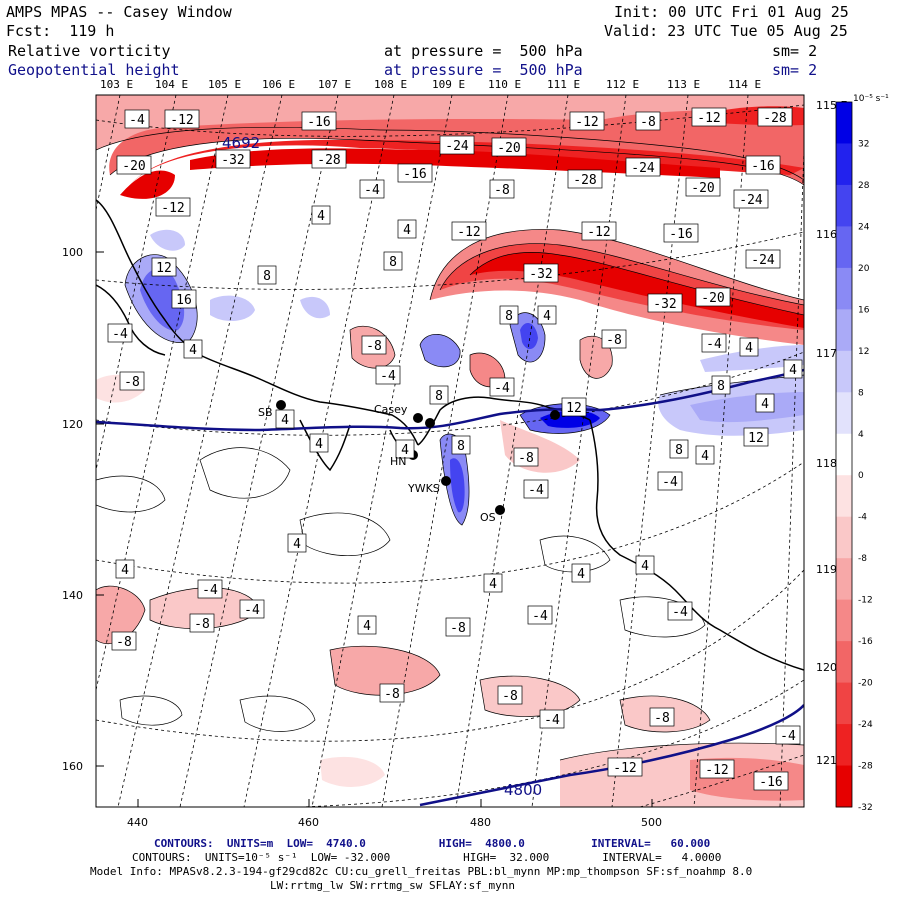  What do you see at coordinates (523, 790) in the screenshot?
I see `height-label-4800: 4800` at bounding box center [523, 790].